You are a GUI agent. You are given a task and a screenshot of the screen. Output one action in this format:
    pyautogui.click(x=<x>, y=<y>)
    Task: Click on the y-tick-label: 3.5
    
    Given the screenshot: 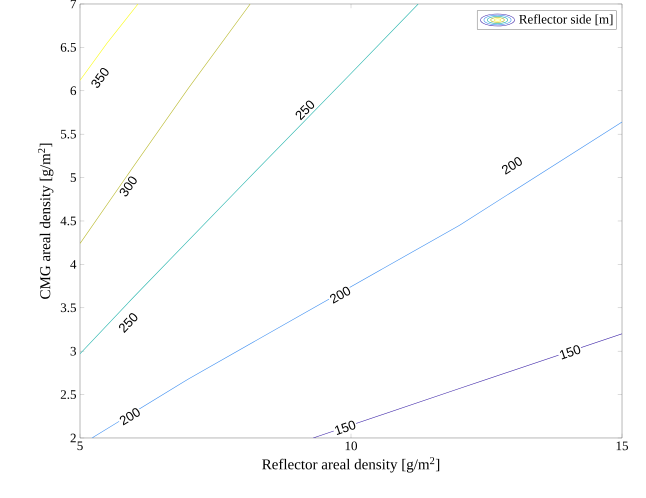 What is the action you would take?
    pyautogui.click(x=68, y=307)
    